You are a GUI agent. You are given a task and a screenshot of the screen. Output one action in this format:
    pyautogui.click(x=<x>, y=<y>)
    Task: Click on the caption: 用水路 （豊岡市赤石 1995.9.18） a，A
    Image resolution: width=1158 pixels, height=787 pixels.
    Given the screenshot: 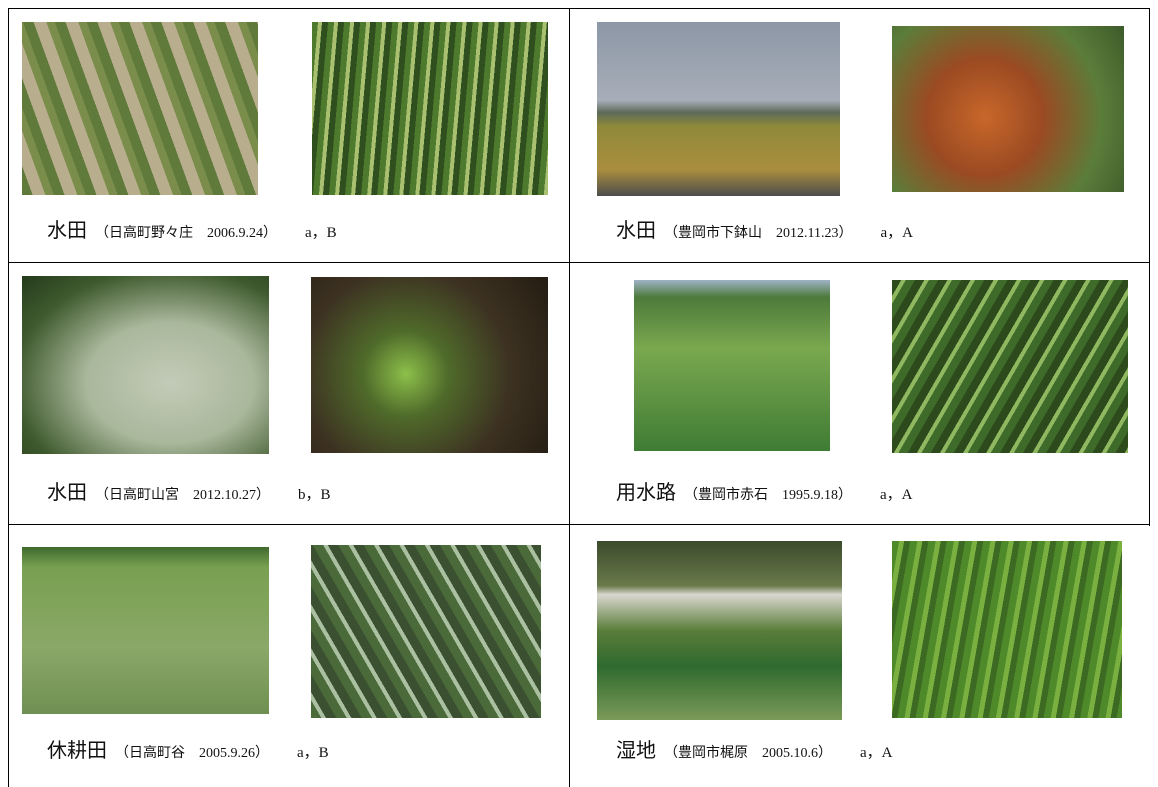 What is the action you would take?
    pyautogui.click(x=764, y=490)
    